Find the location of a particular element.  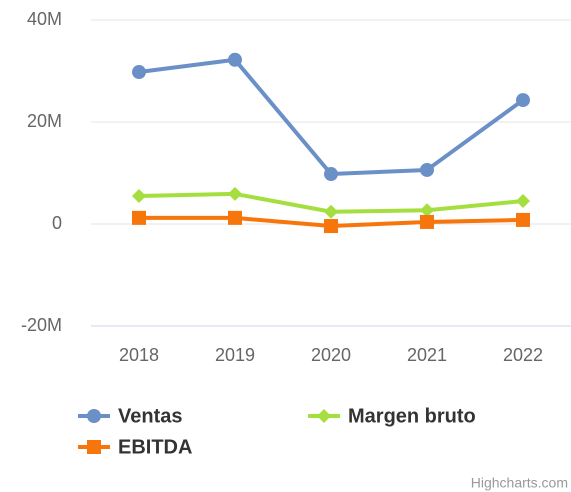

x-tick-label: 2020 is located at coordinates (331, 355).